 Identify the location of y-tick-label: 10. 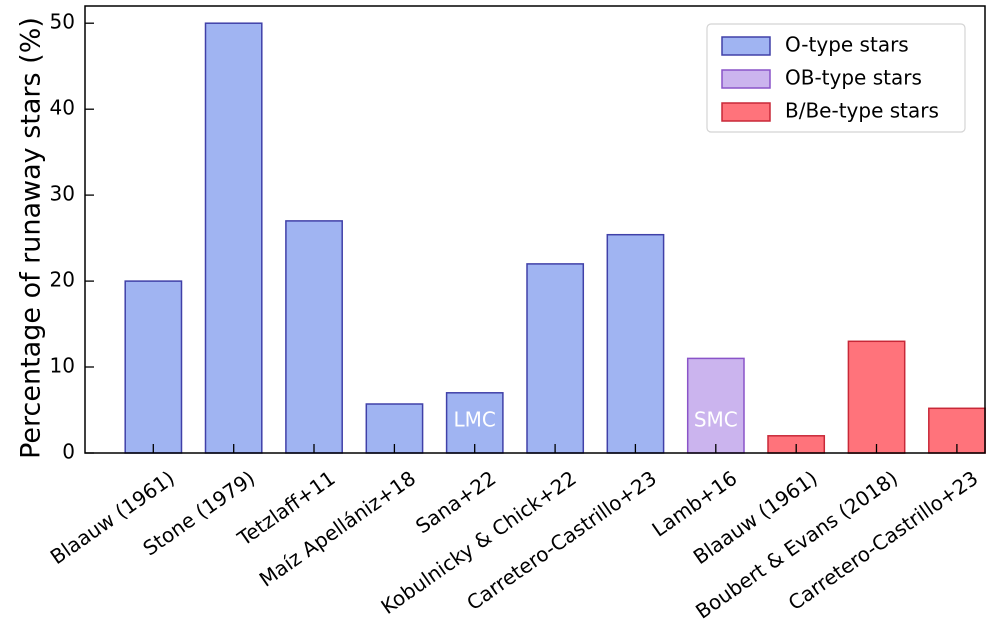
(62, 366).